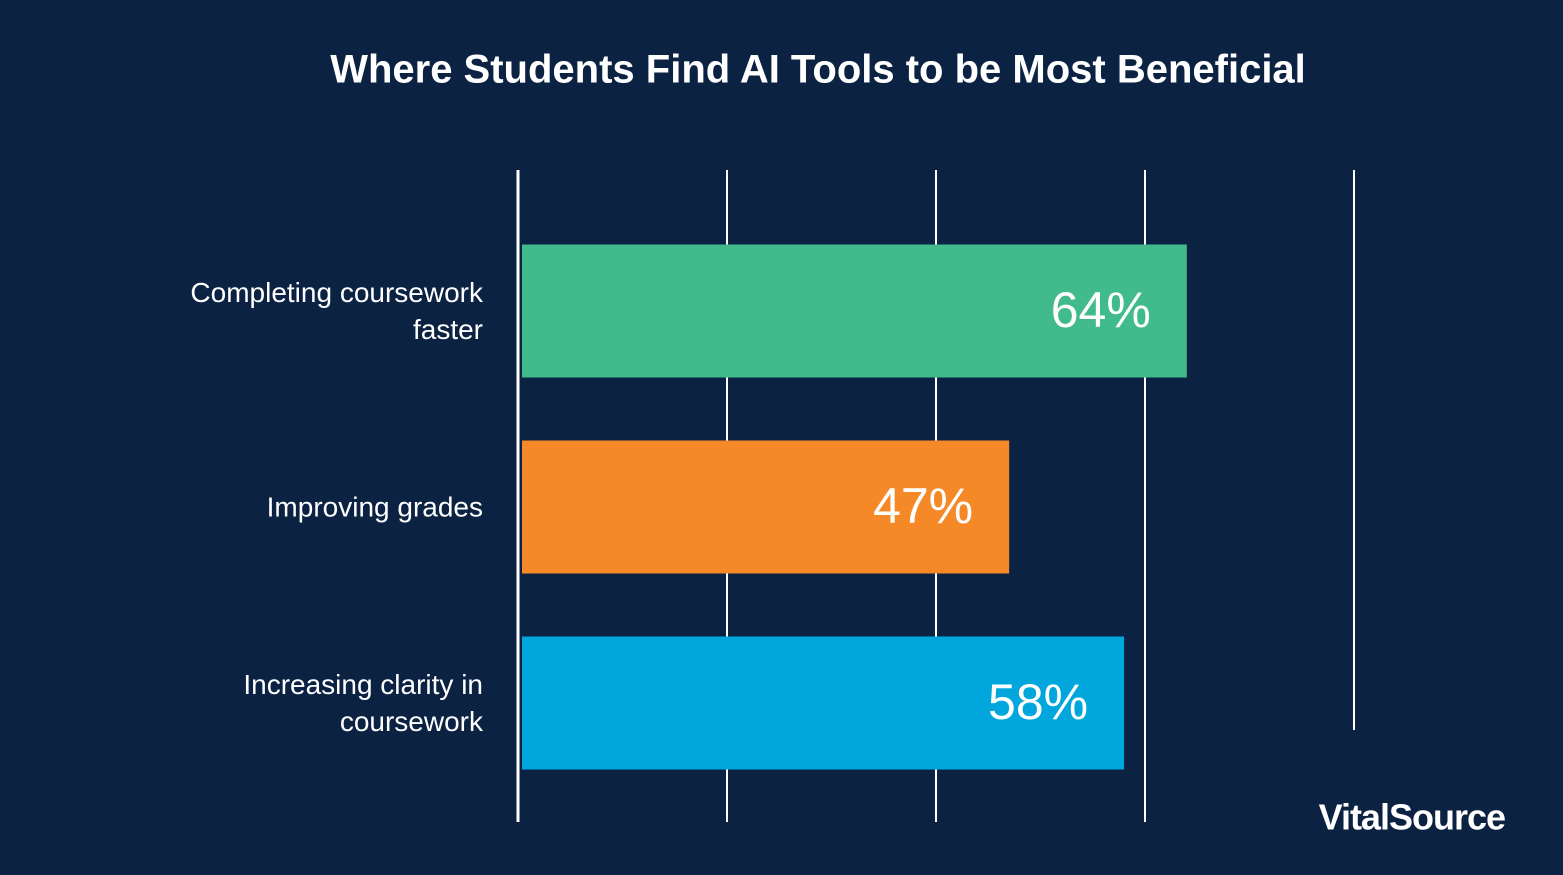  Describe the element at coordinates (374, 507) in the screenshot. I see `category-label: Improving grades` at that location.